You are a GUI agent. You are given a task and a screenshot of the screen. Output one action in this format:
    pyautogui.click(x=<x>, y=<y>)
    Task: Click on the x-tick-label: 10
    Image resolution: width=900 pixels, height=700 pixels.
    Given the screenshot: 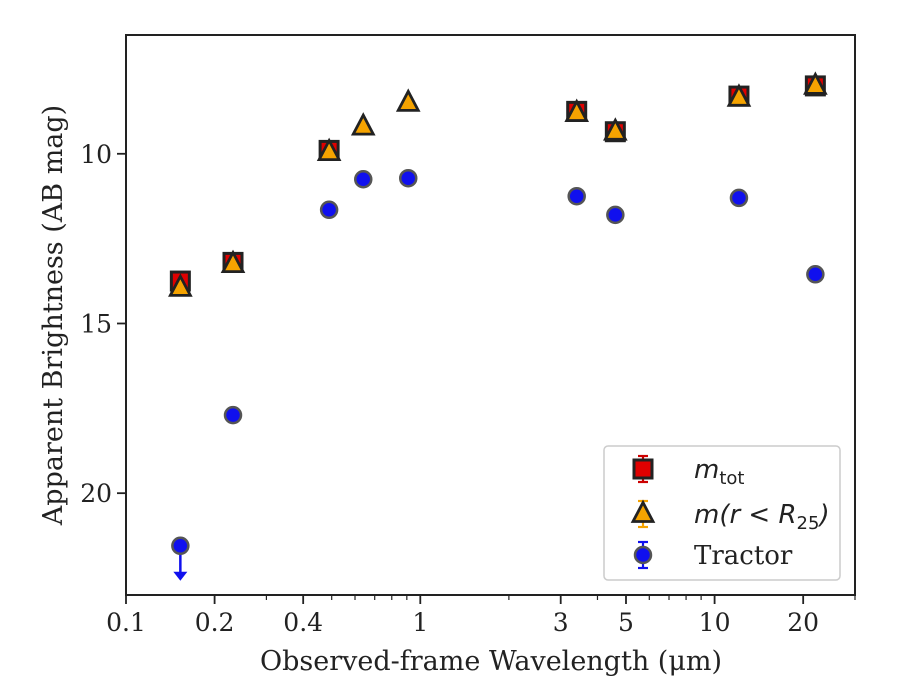 What is the action you would take?
    pyautogui.click(x=715, y=622)
    